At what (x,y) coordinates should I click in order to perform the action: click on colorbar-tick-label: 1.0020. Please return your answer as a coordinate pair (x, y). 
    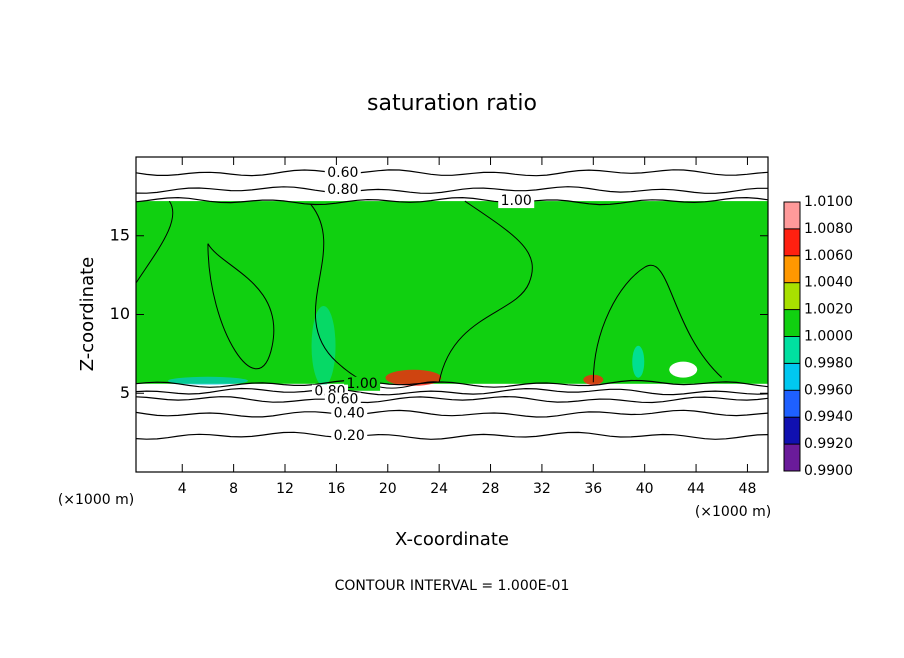
    Looking at the image, I should click on (828, 310).